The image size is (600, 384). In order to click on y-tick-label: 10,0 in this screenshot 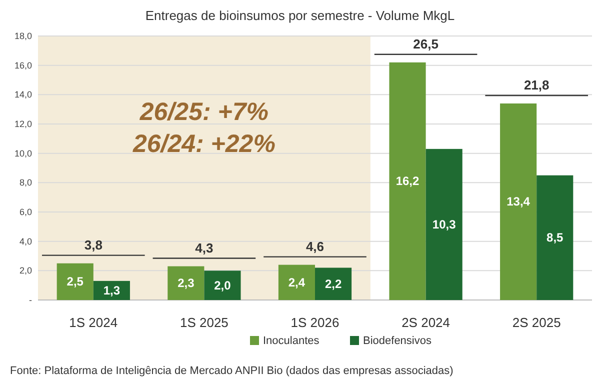, I will do `click(23, 153)`.